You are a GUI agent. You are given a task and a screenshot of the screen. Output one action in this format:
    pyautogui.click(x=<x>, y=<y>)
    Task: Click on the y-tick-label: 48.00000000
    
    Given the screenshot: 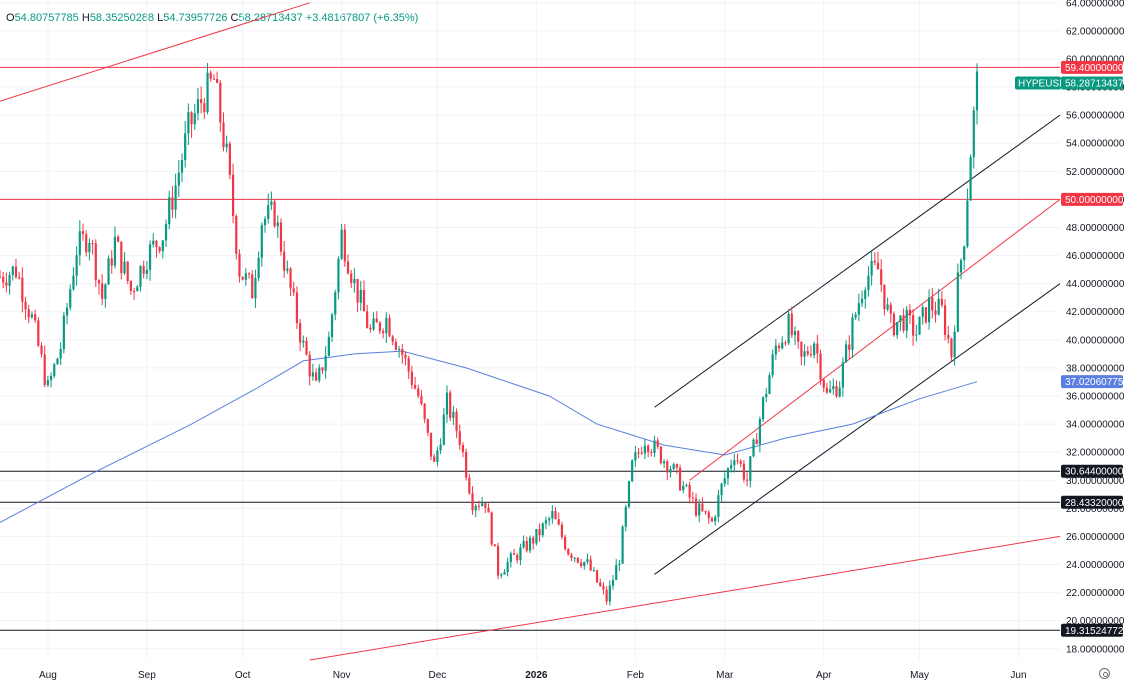 What is the action you would take?
    pyautogui.click(x=1095, y=228)
    